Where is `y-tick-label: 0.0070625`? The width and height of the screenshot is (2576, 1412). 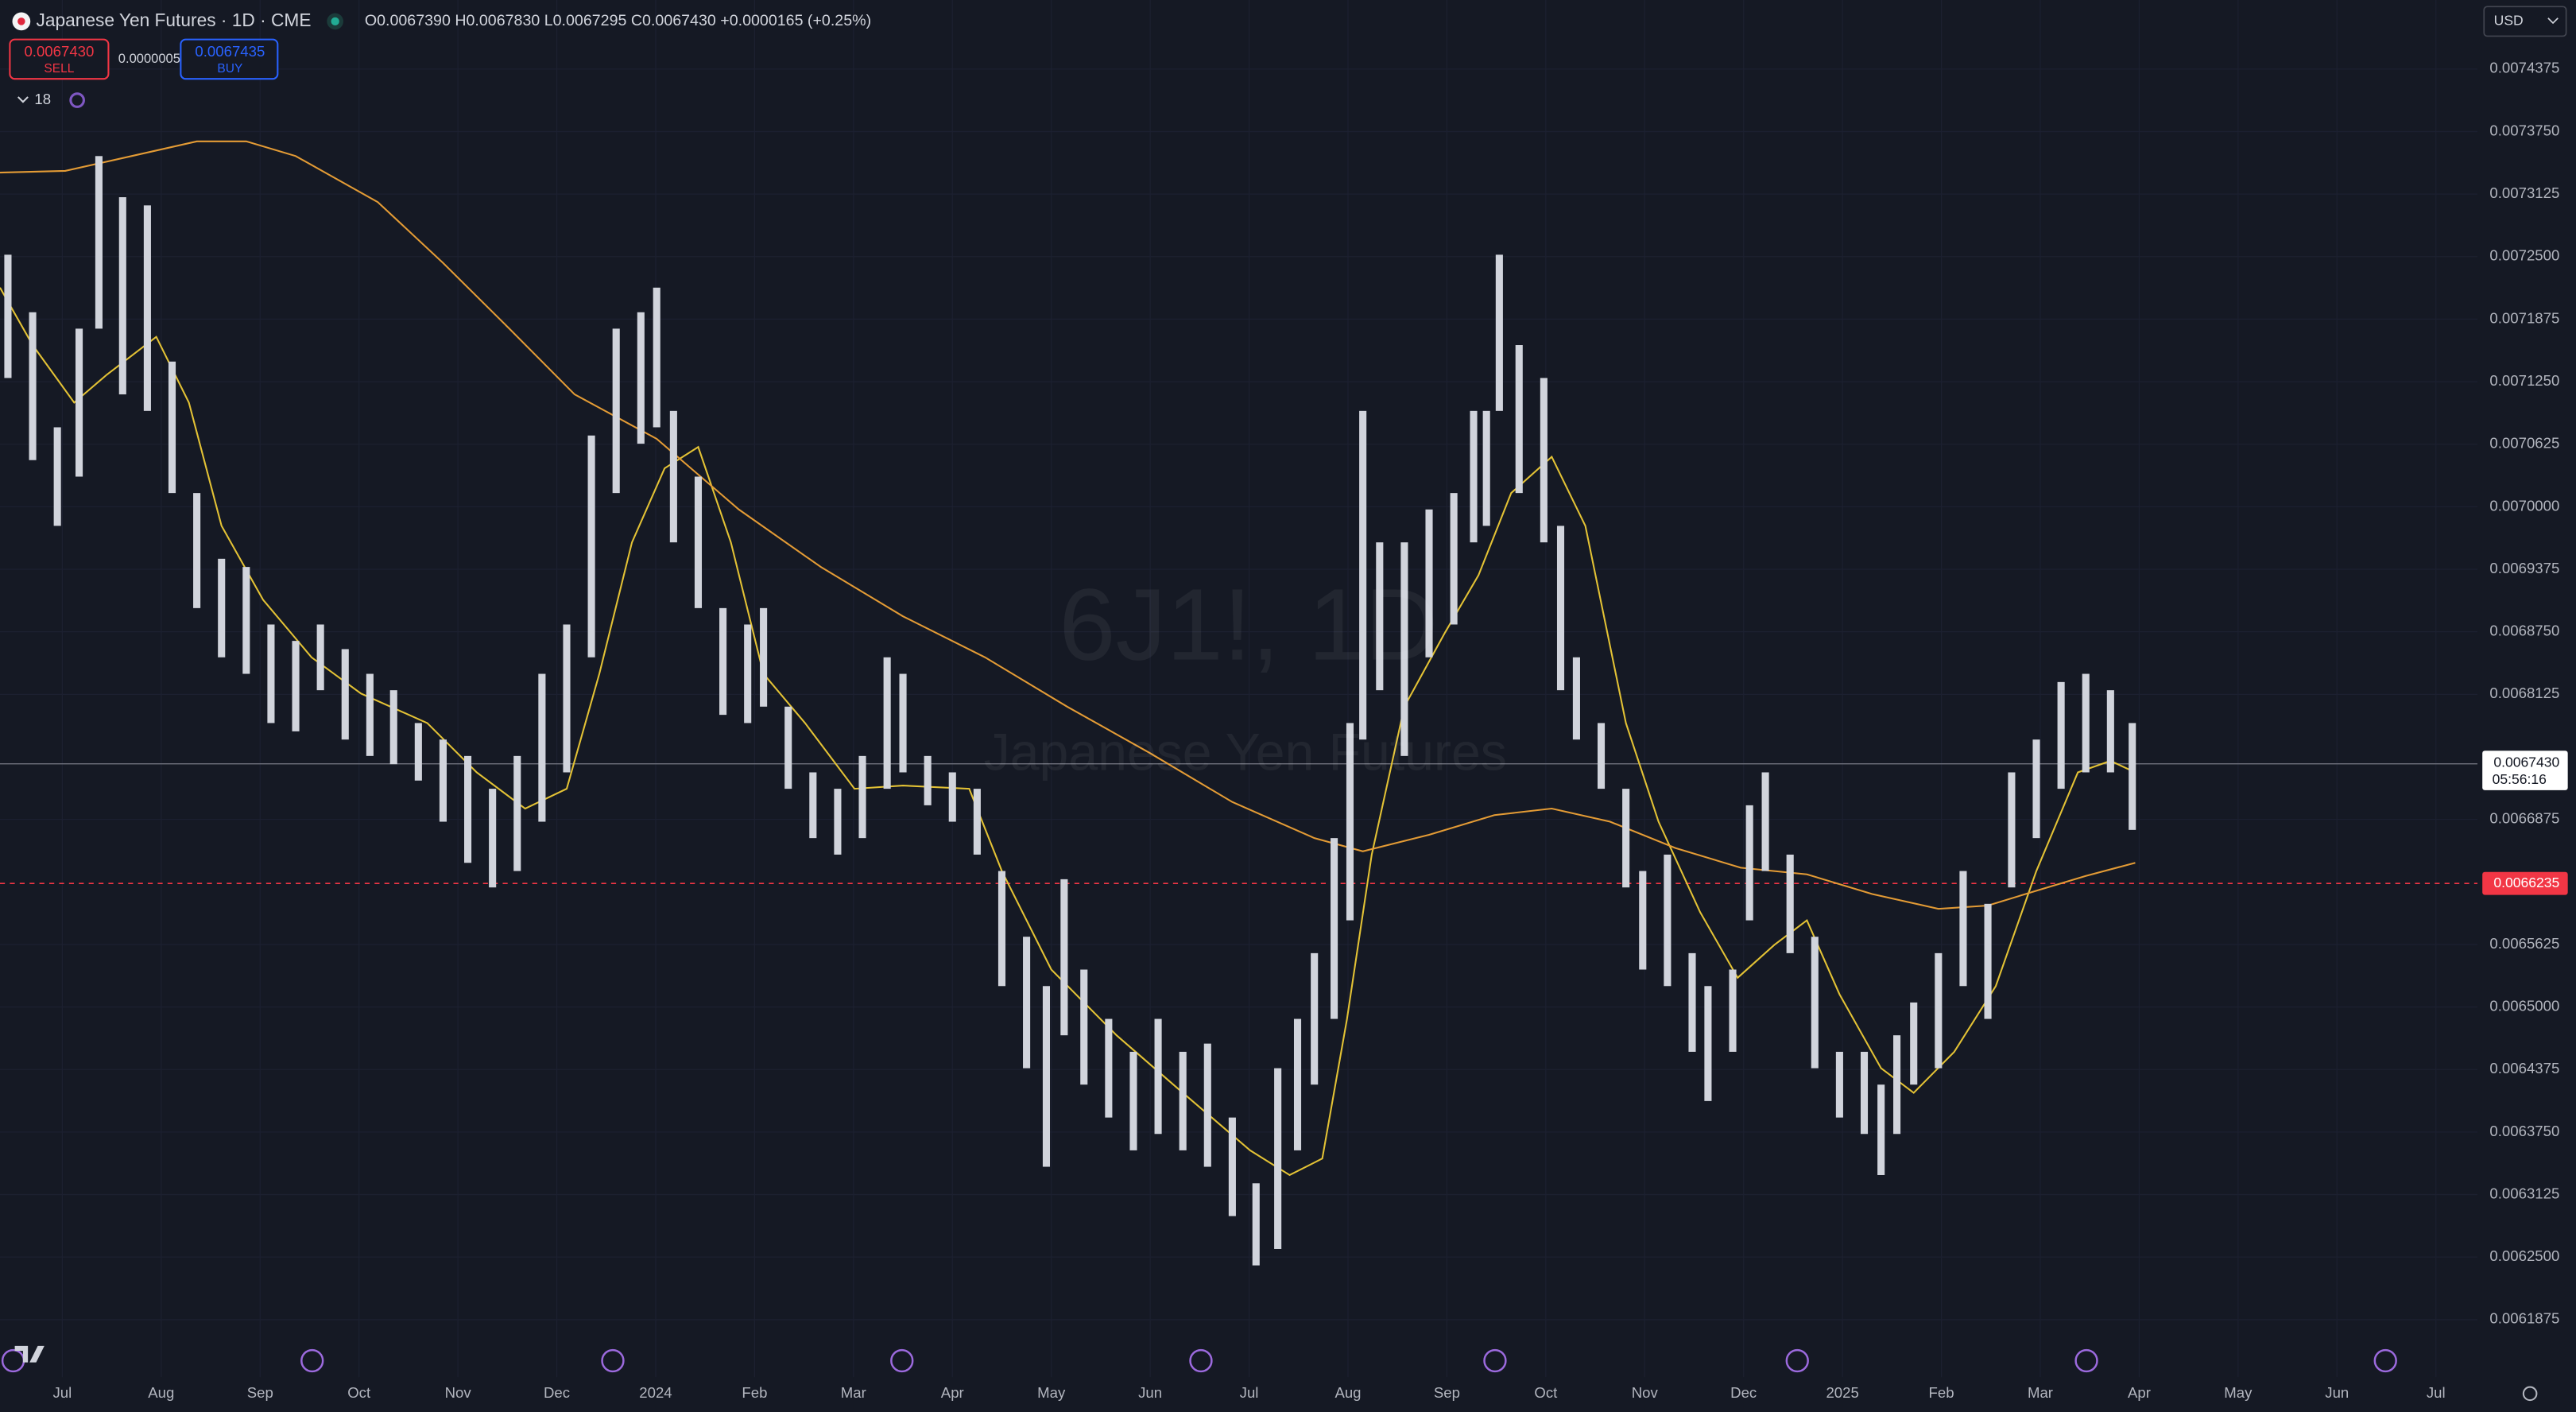
y-tick-label: 0.0070625 is located at coordinates (2524, 443).